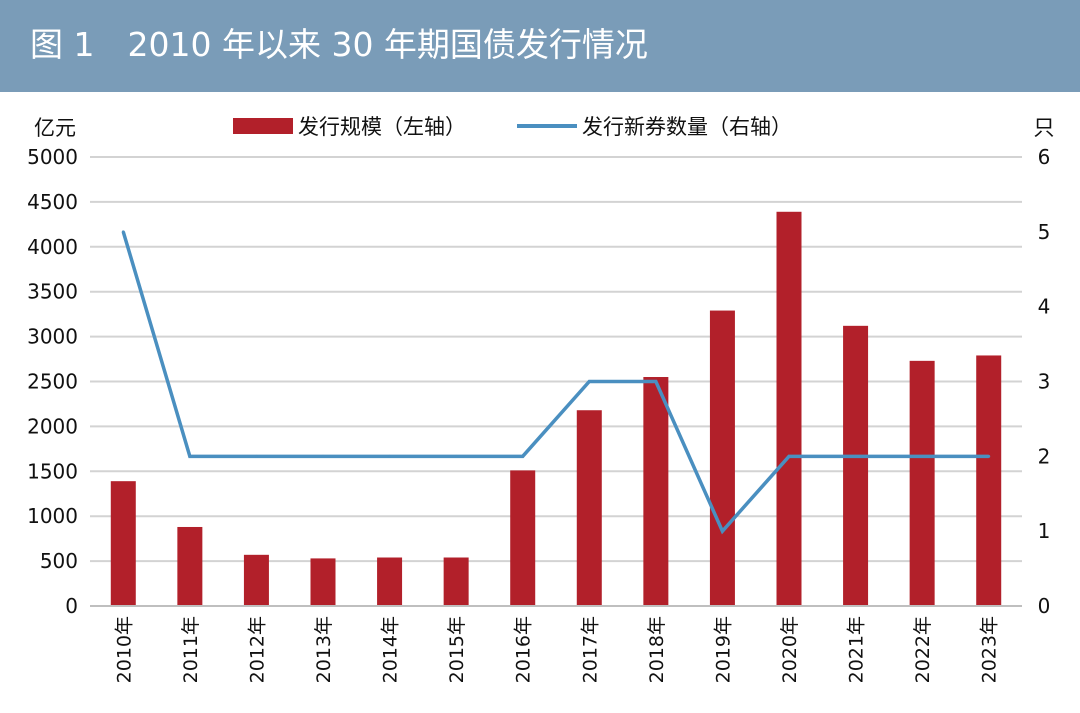 This screenshot has height=713, width=1080. I want to click on x-tick-label: 2010年, so click(124, 649).